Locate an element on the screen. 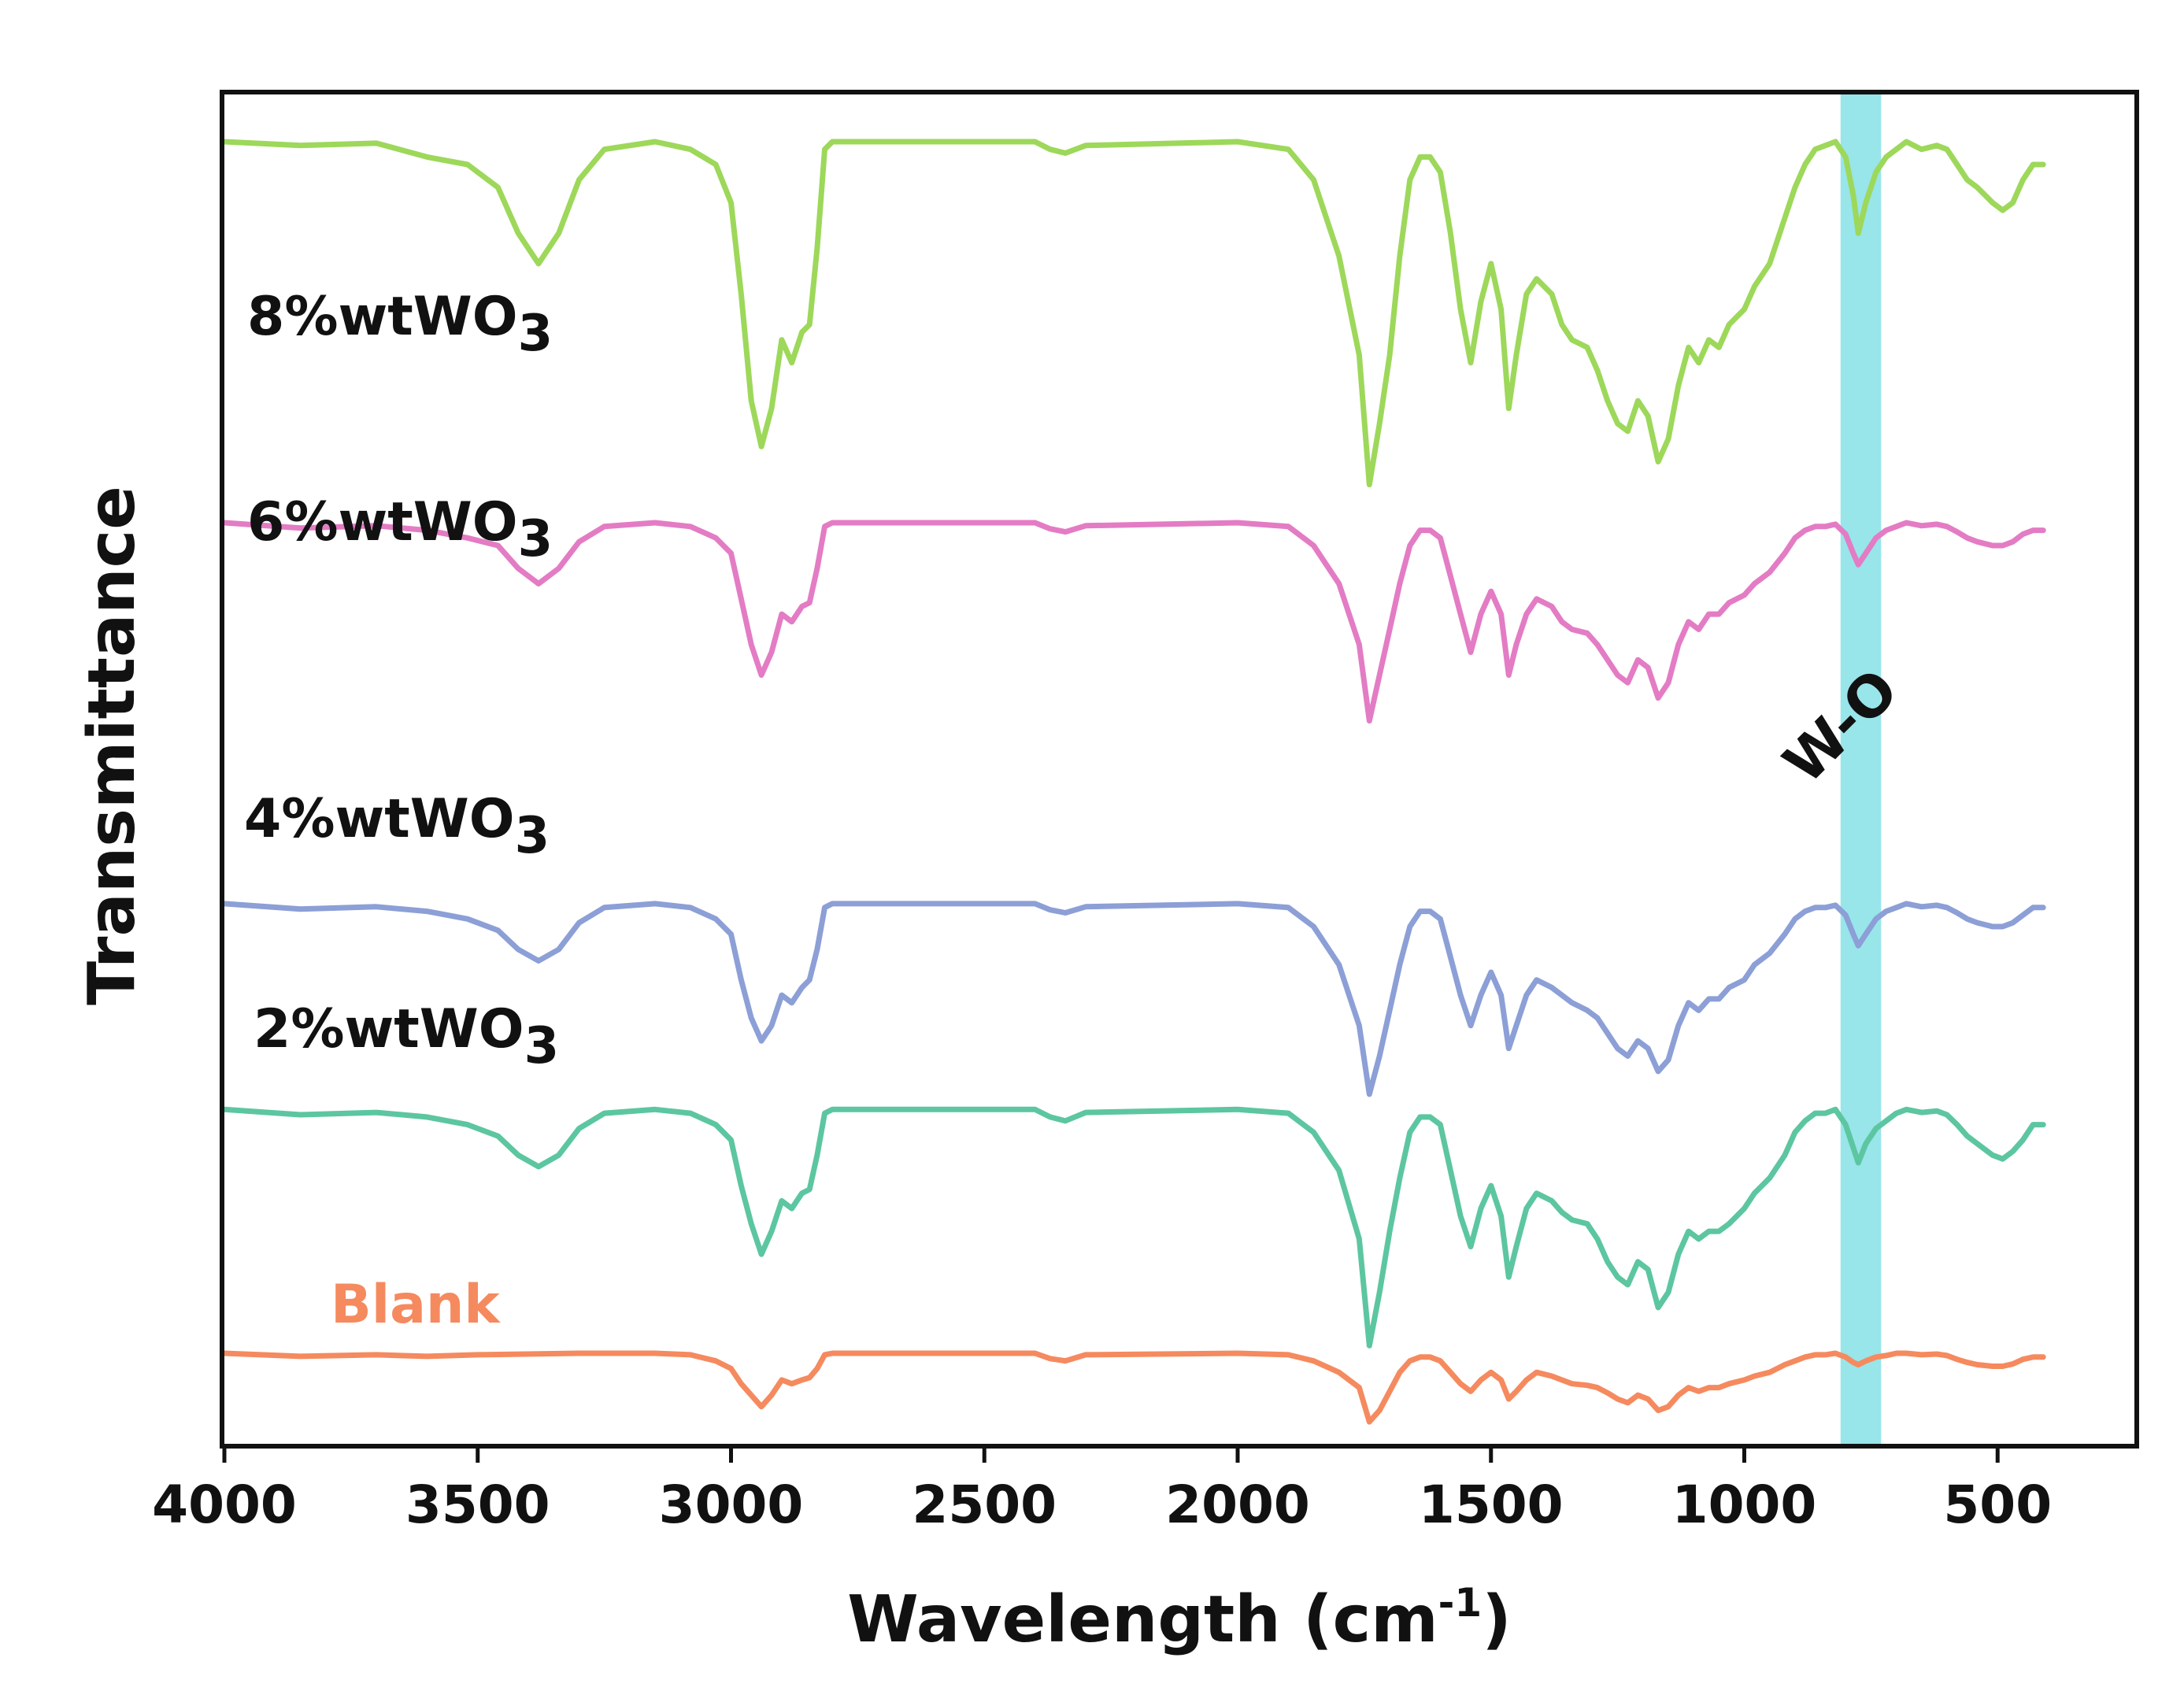  y-axis-title: Transmittance is located at coordinates (112, 745).